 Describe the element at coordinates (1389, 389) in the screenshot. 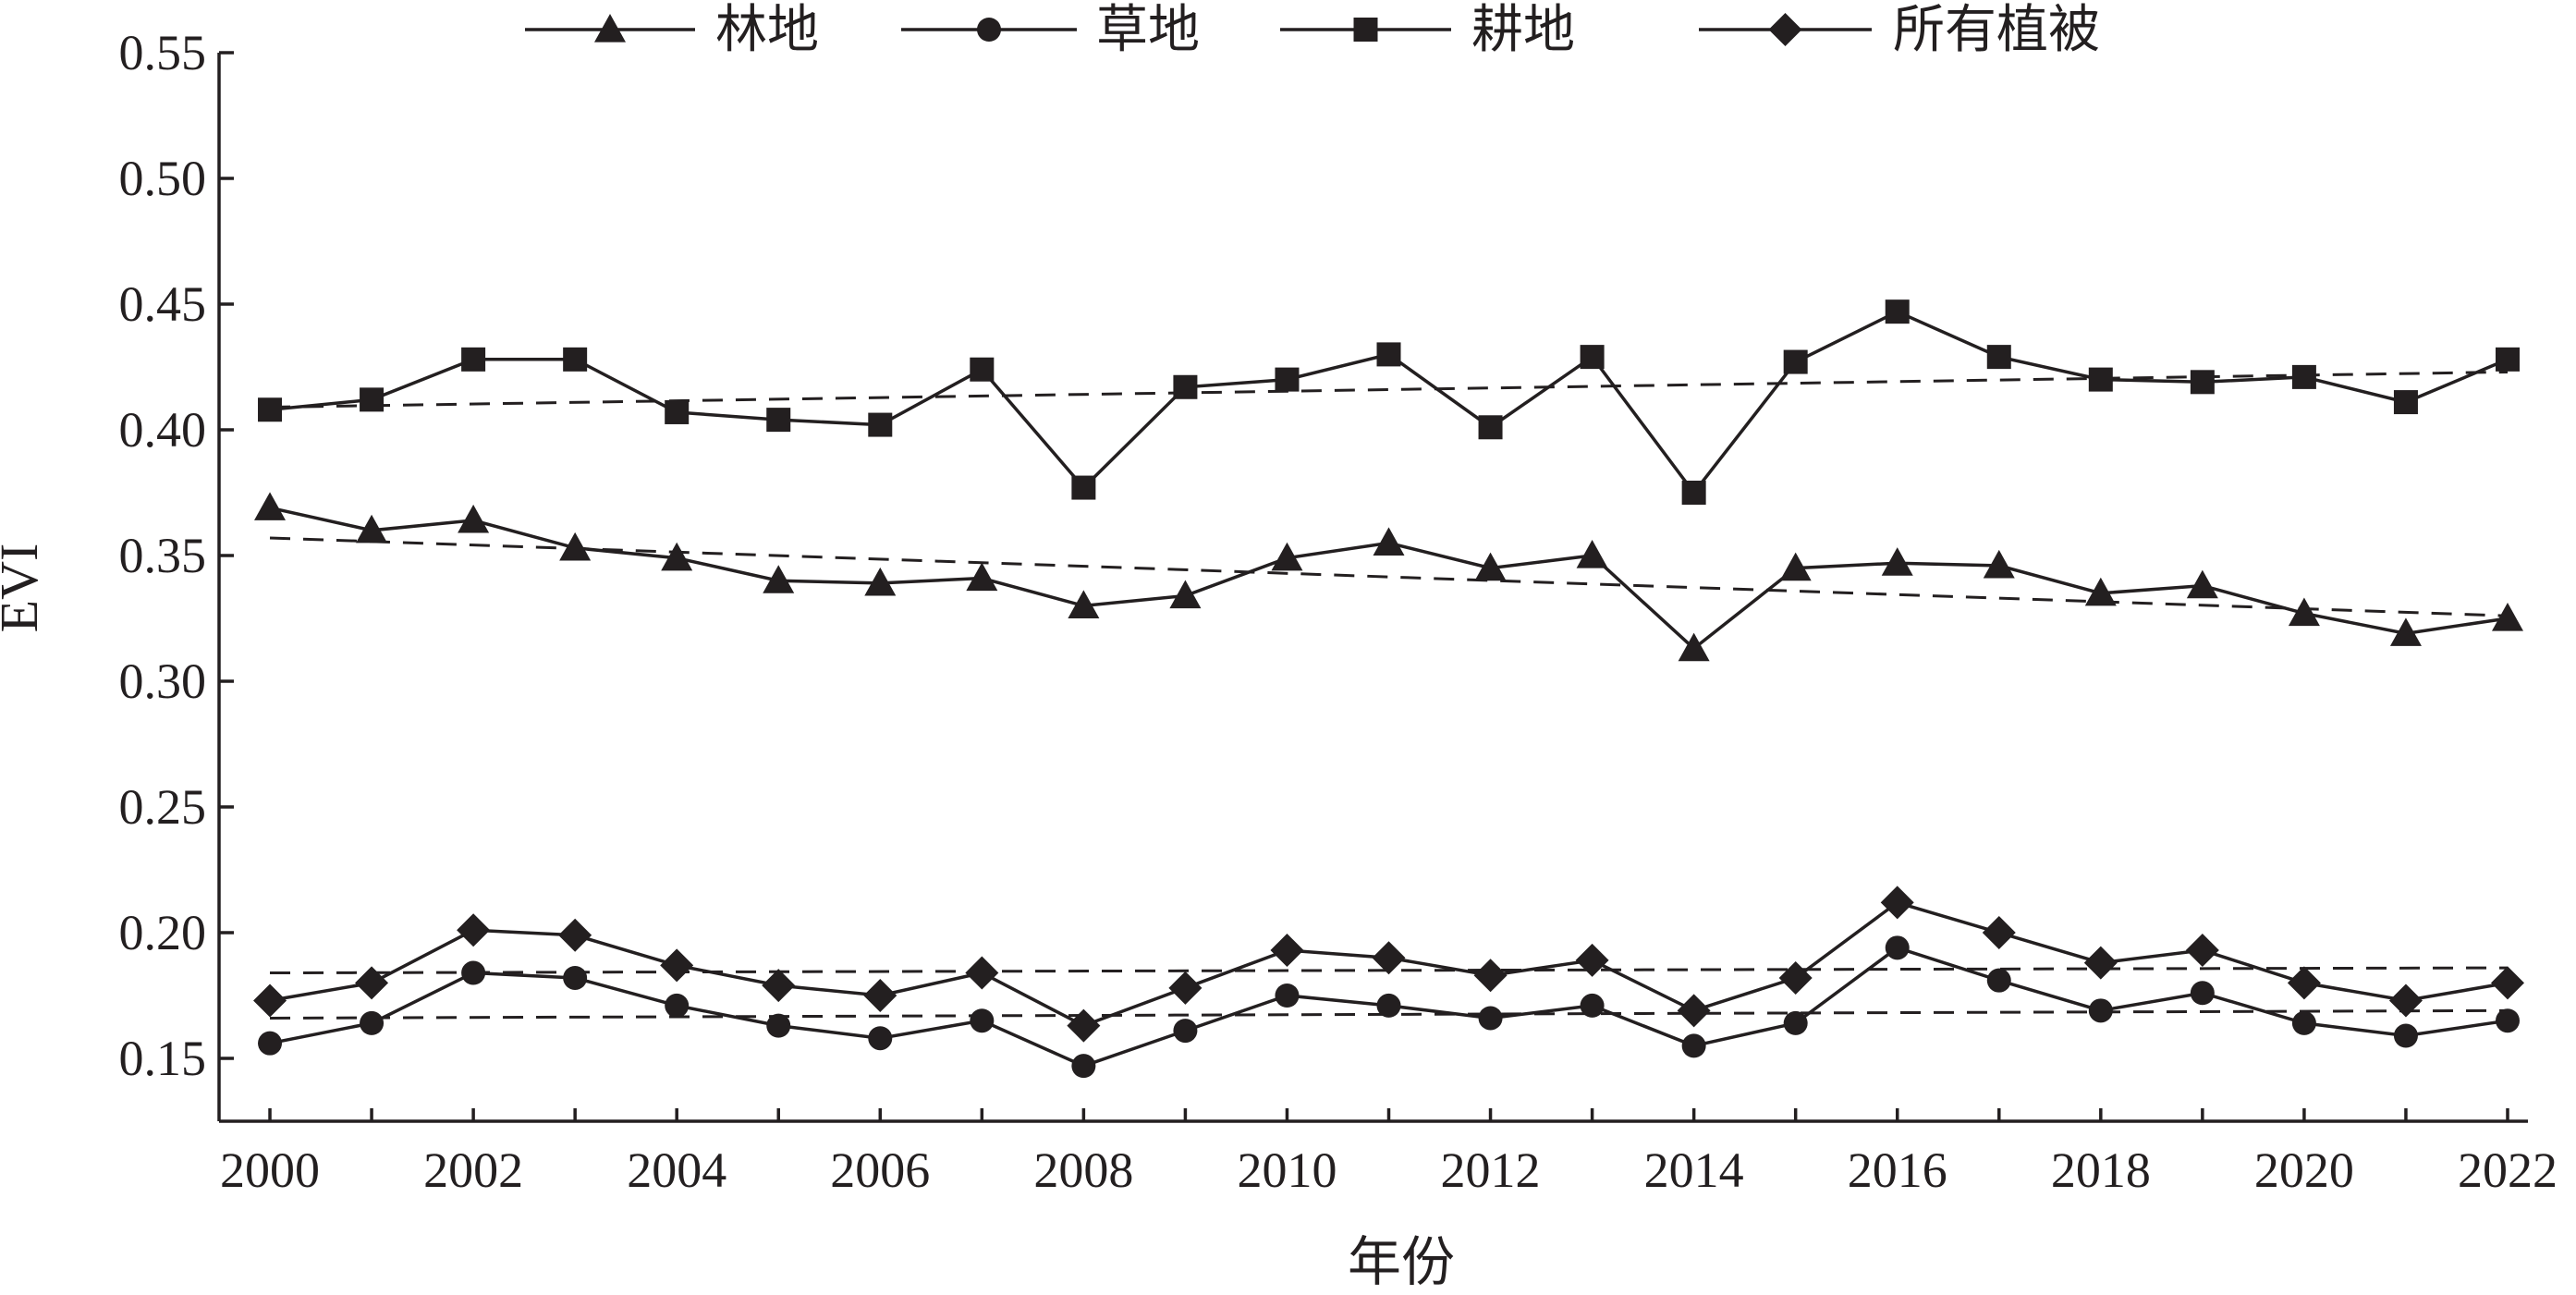

I see `trend-line-square` at that location.